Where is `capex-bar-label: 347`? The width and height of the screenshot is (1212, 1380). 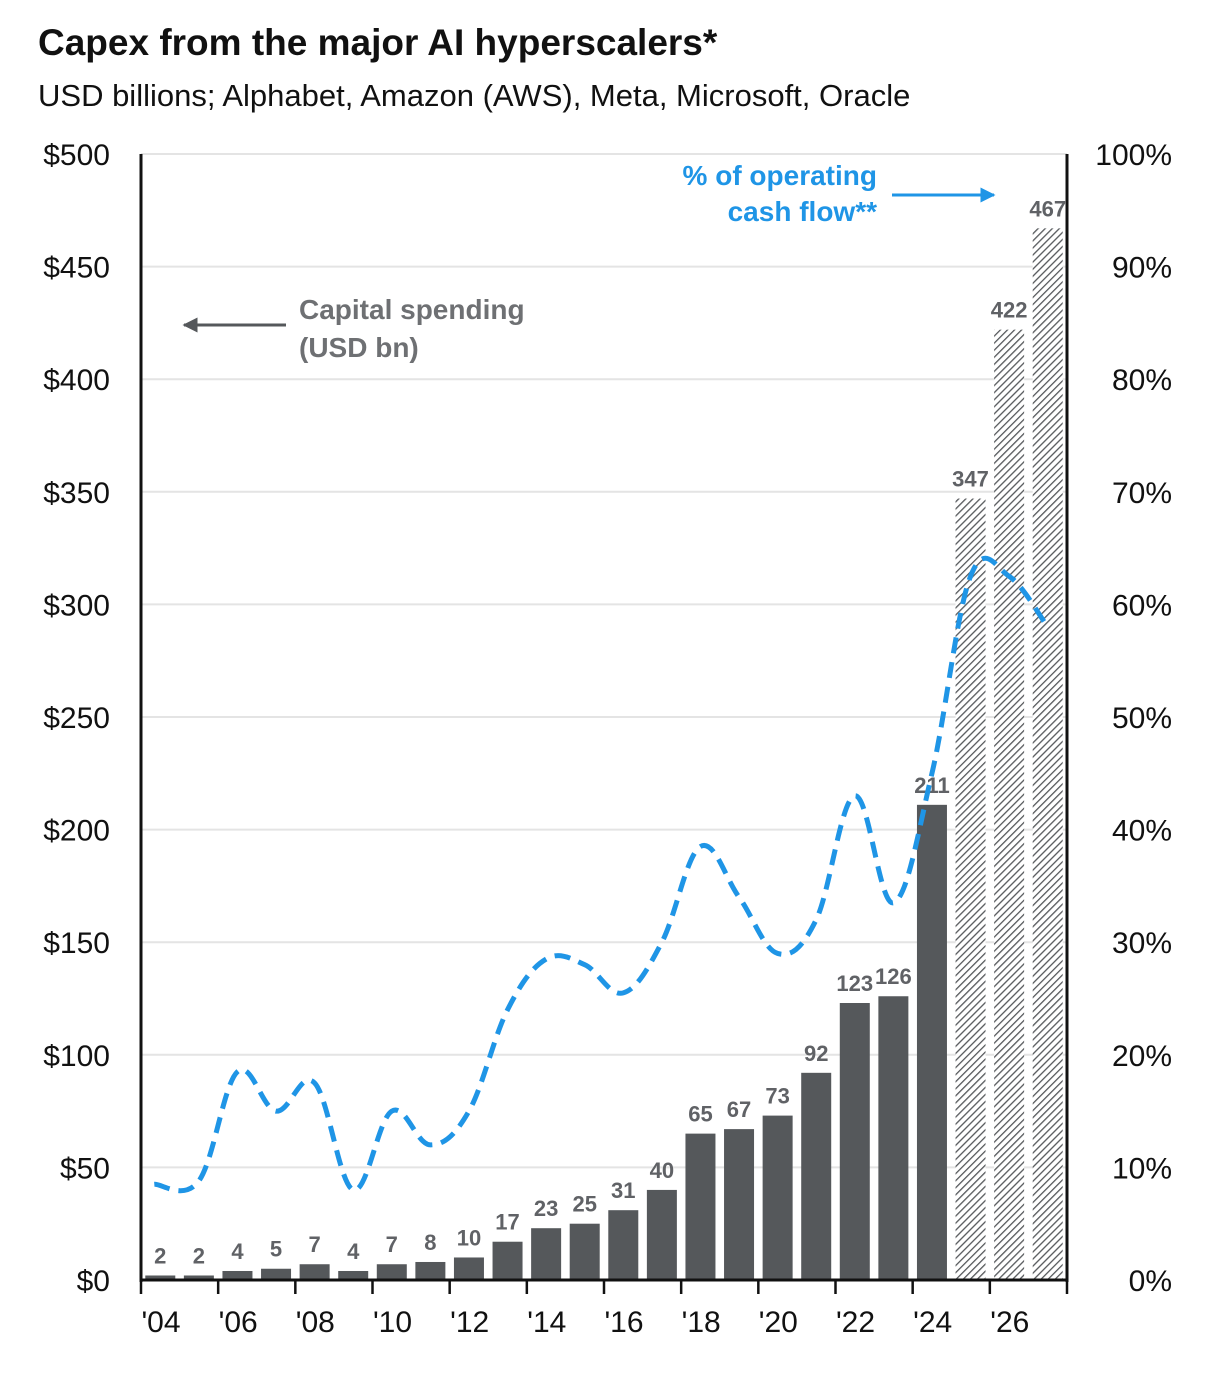 capex-bar-label: 347 is located at coordinates (970, 479).